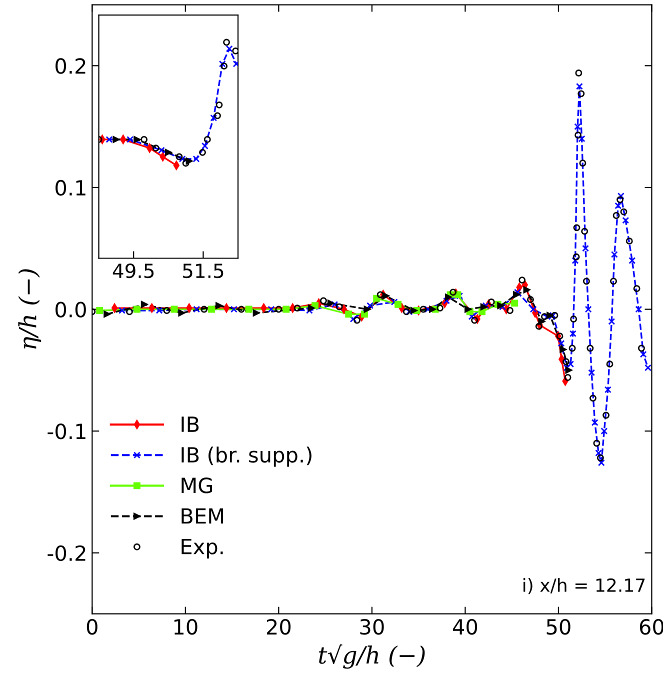 This screenshot has height=685, width=663. I want to click on x-tick-label: 0, so click(92, 626).